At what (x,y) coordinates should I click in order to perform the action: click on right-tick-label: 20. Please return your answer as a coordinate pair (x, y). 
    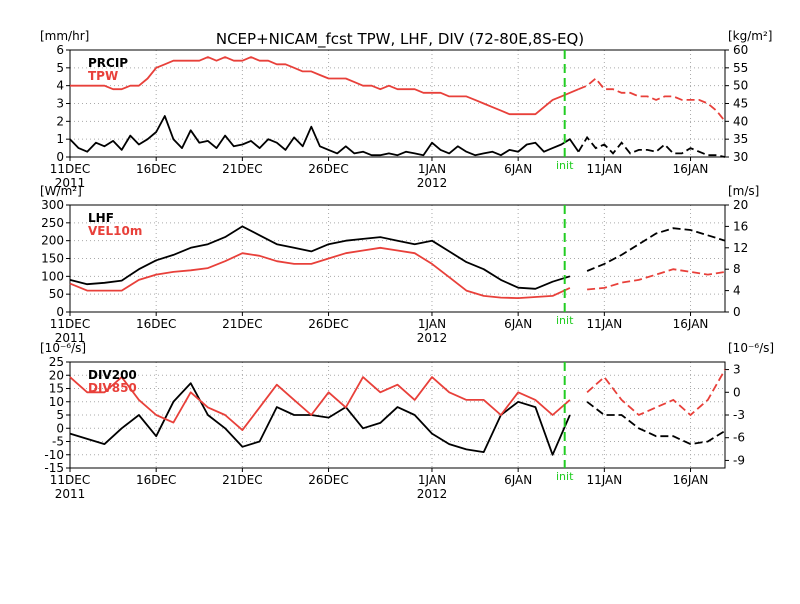
    Looking at the image, I should click on (740, 205).